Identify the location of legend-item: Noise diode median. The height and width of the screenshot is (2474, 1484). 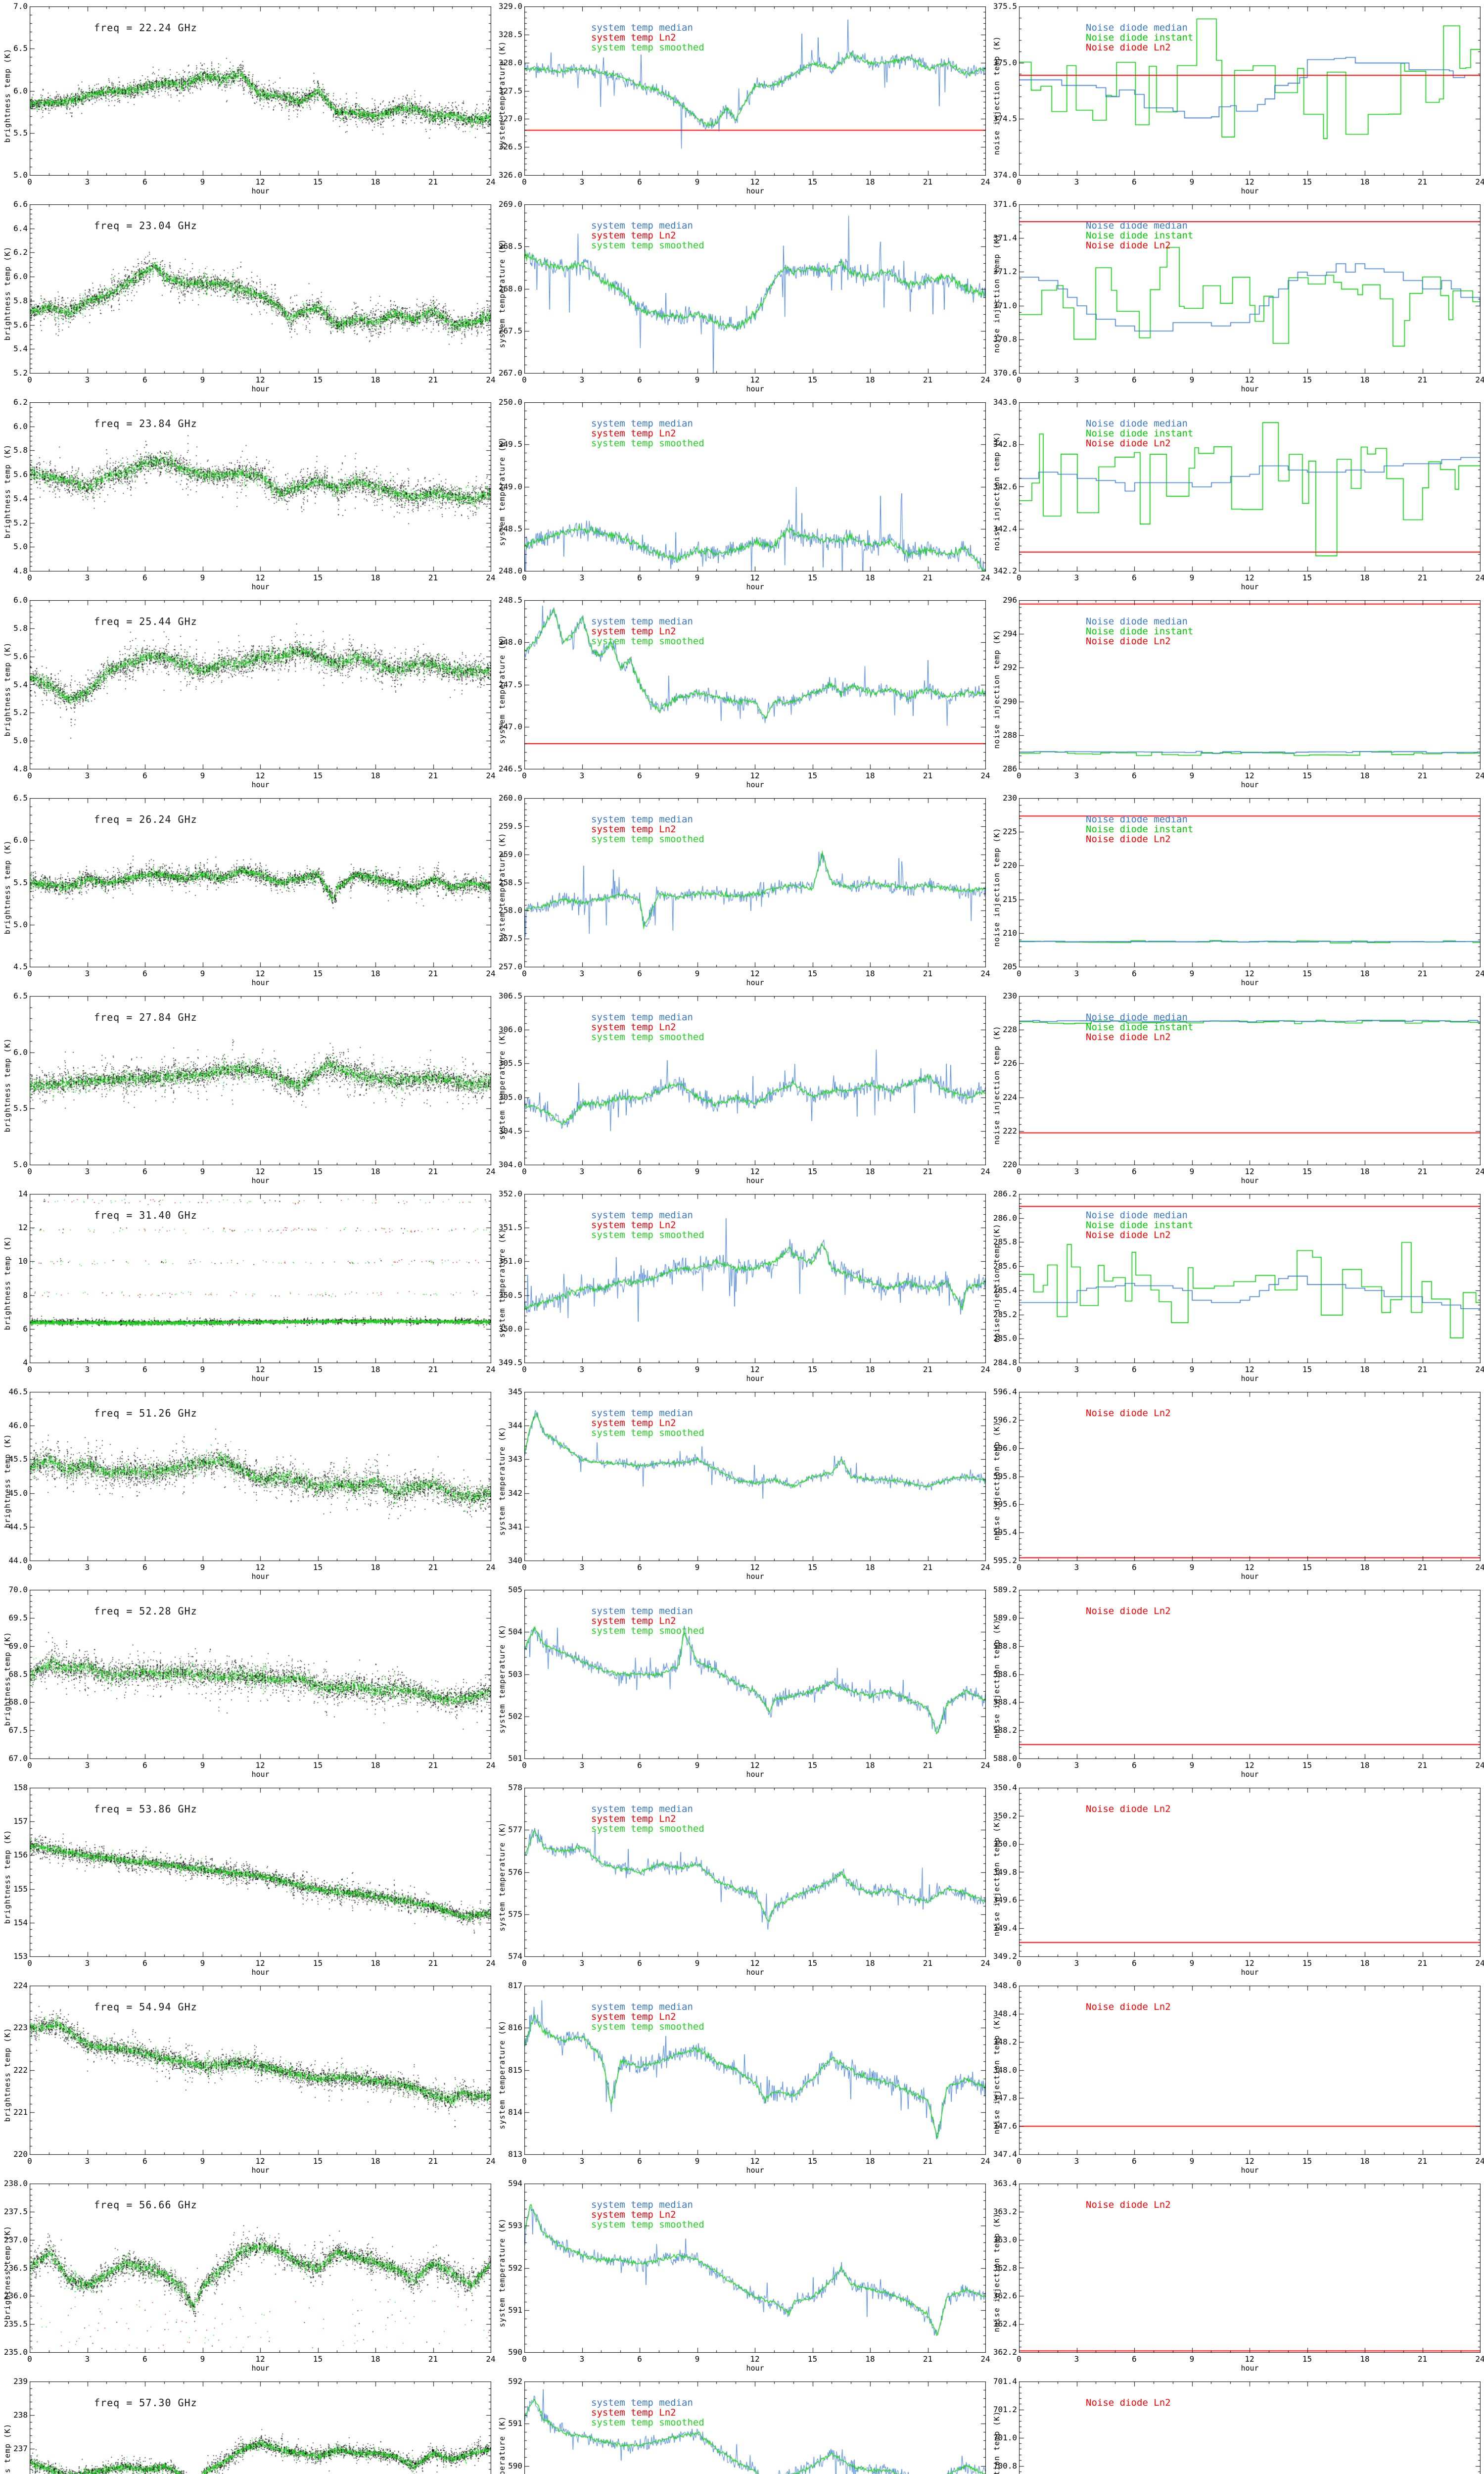
(1137, 621).